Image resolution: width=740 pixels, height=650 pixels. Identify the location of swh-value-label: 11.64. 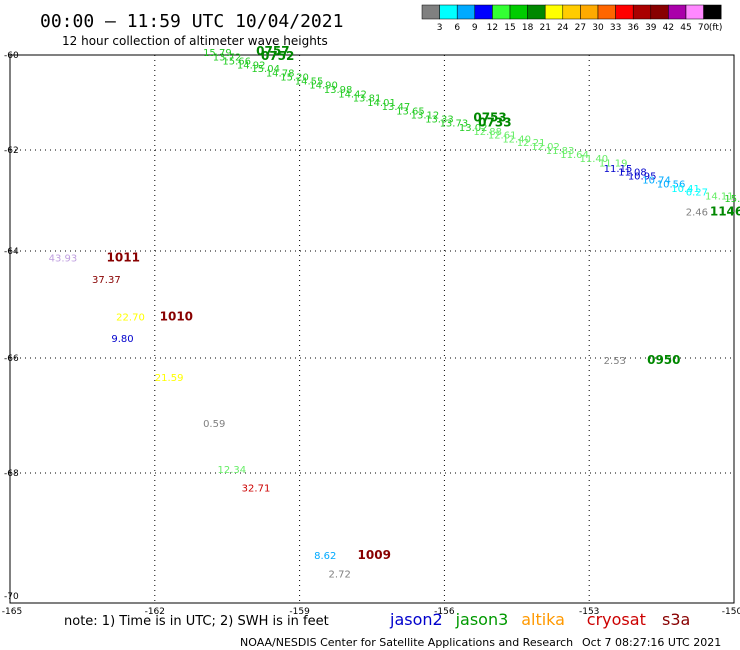
(574, 155).